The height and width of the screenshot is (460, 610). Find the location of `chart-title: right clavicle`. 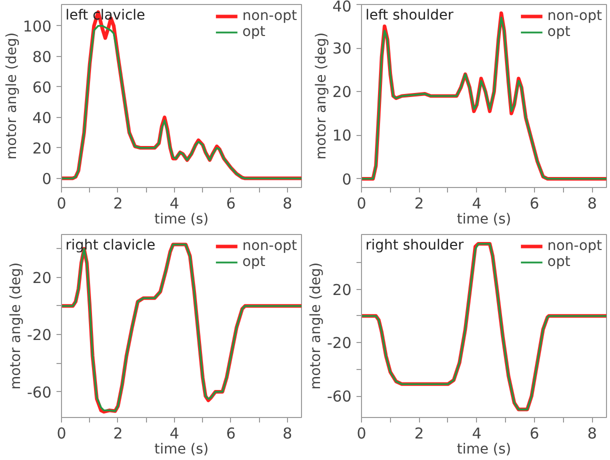

chart-title: right clavicle is located at coordinates (111, 246).